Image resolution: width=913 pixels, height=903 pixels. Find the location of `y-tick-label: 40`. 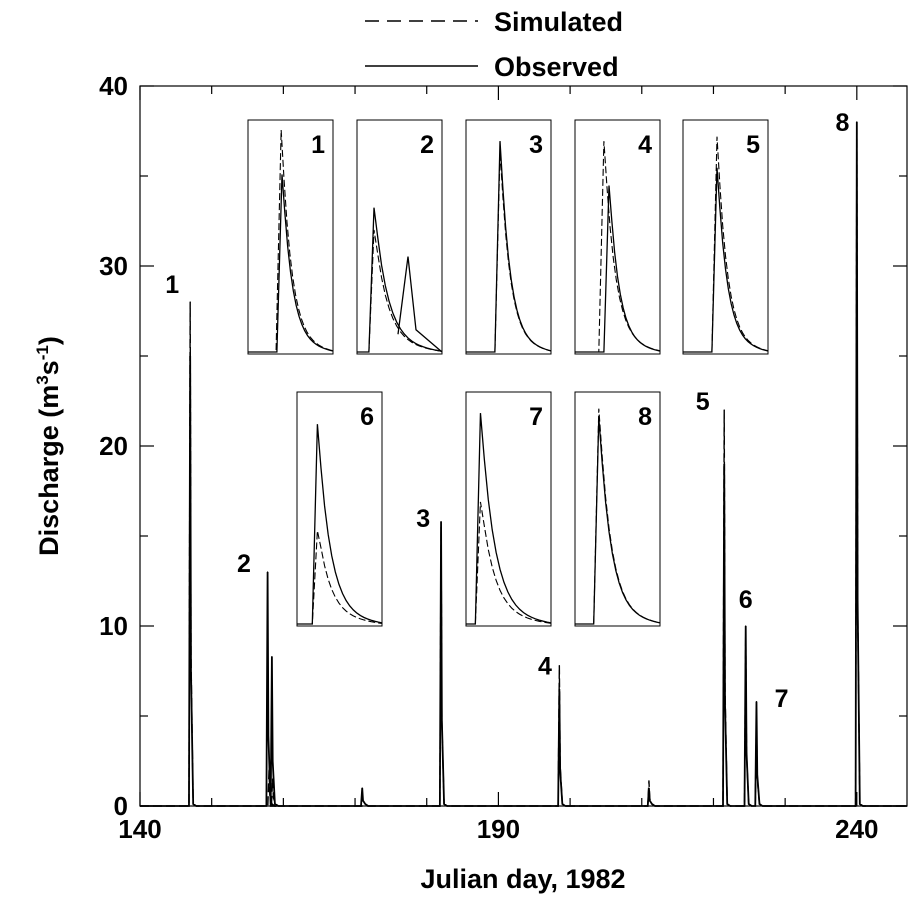

y-tick-label: 40 is located at coordinates (113, 86).